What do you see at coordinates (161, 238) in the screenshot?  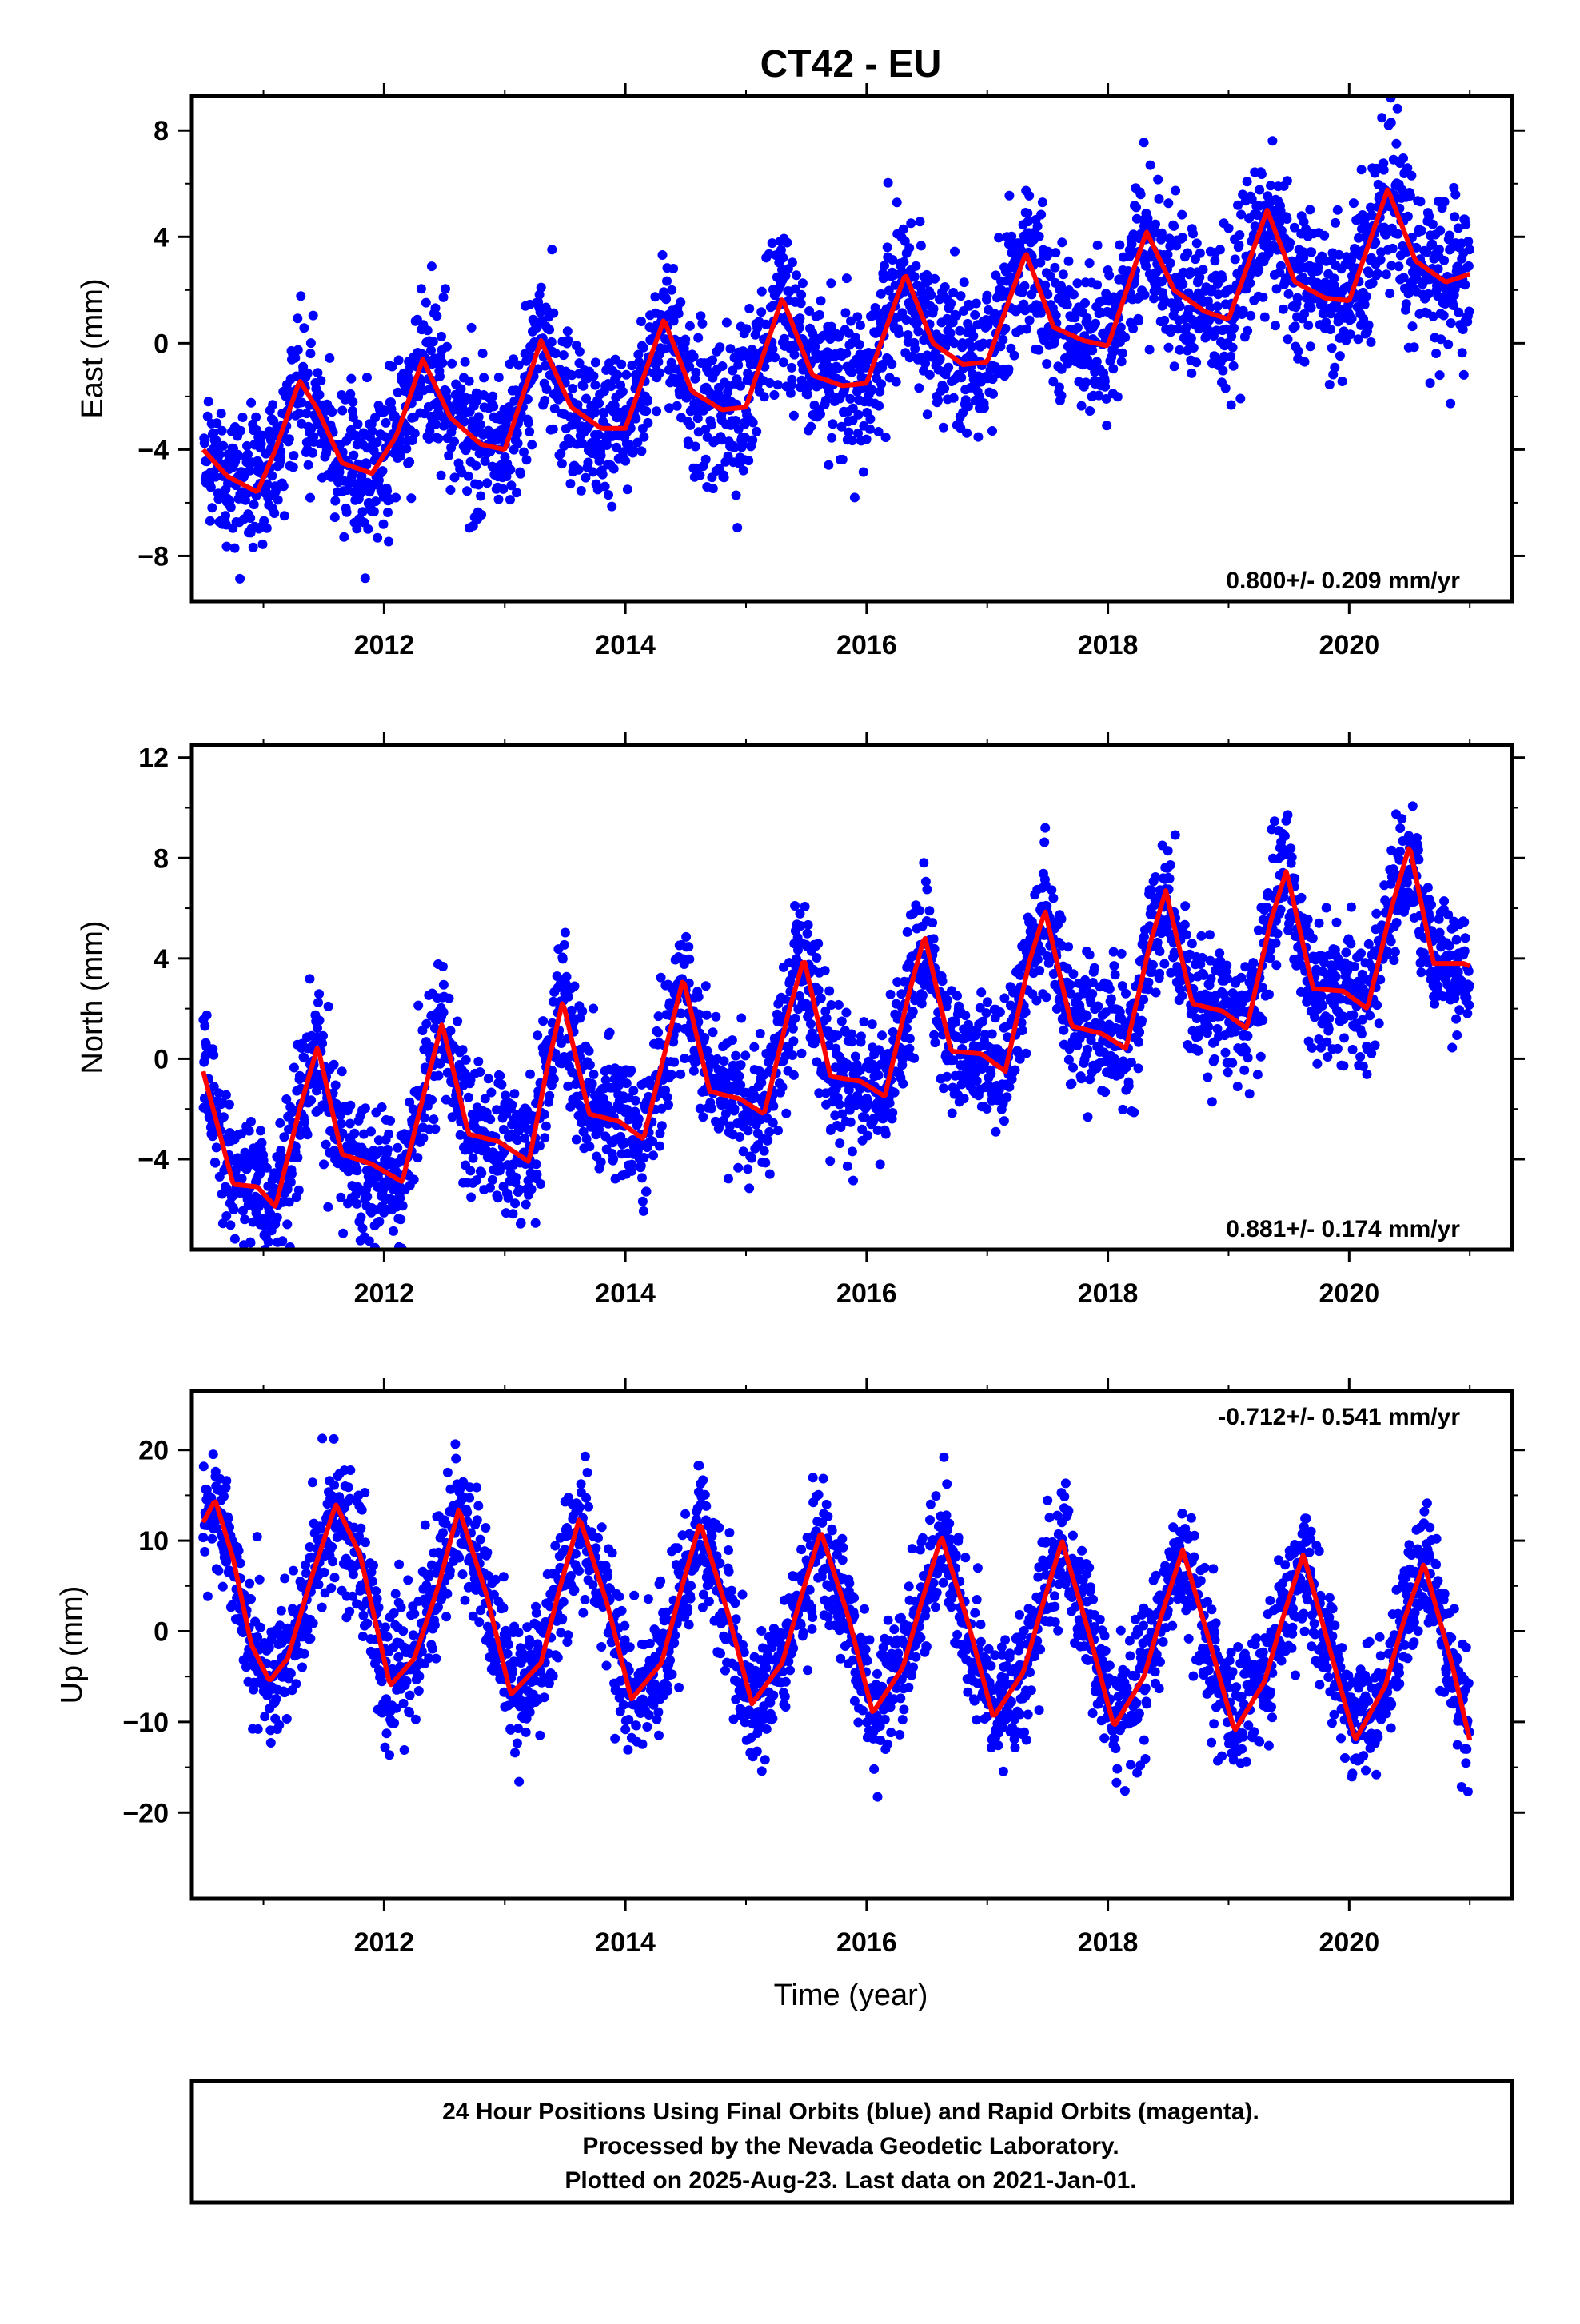 I see `y-tick-label: 4` at bounding box center [161, 238].